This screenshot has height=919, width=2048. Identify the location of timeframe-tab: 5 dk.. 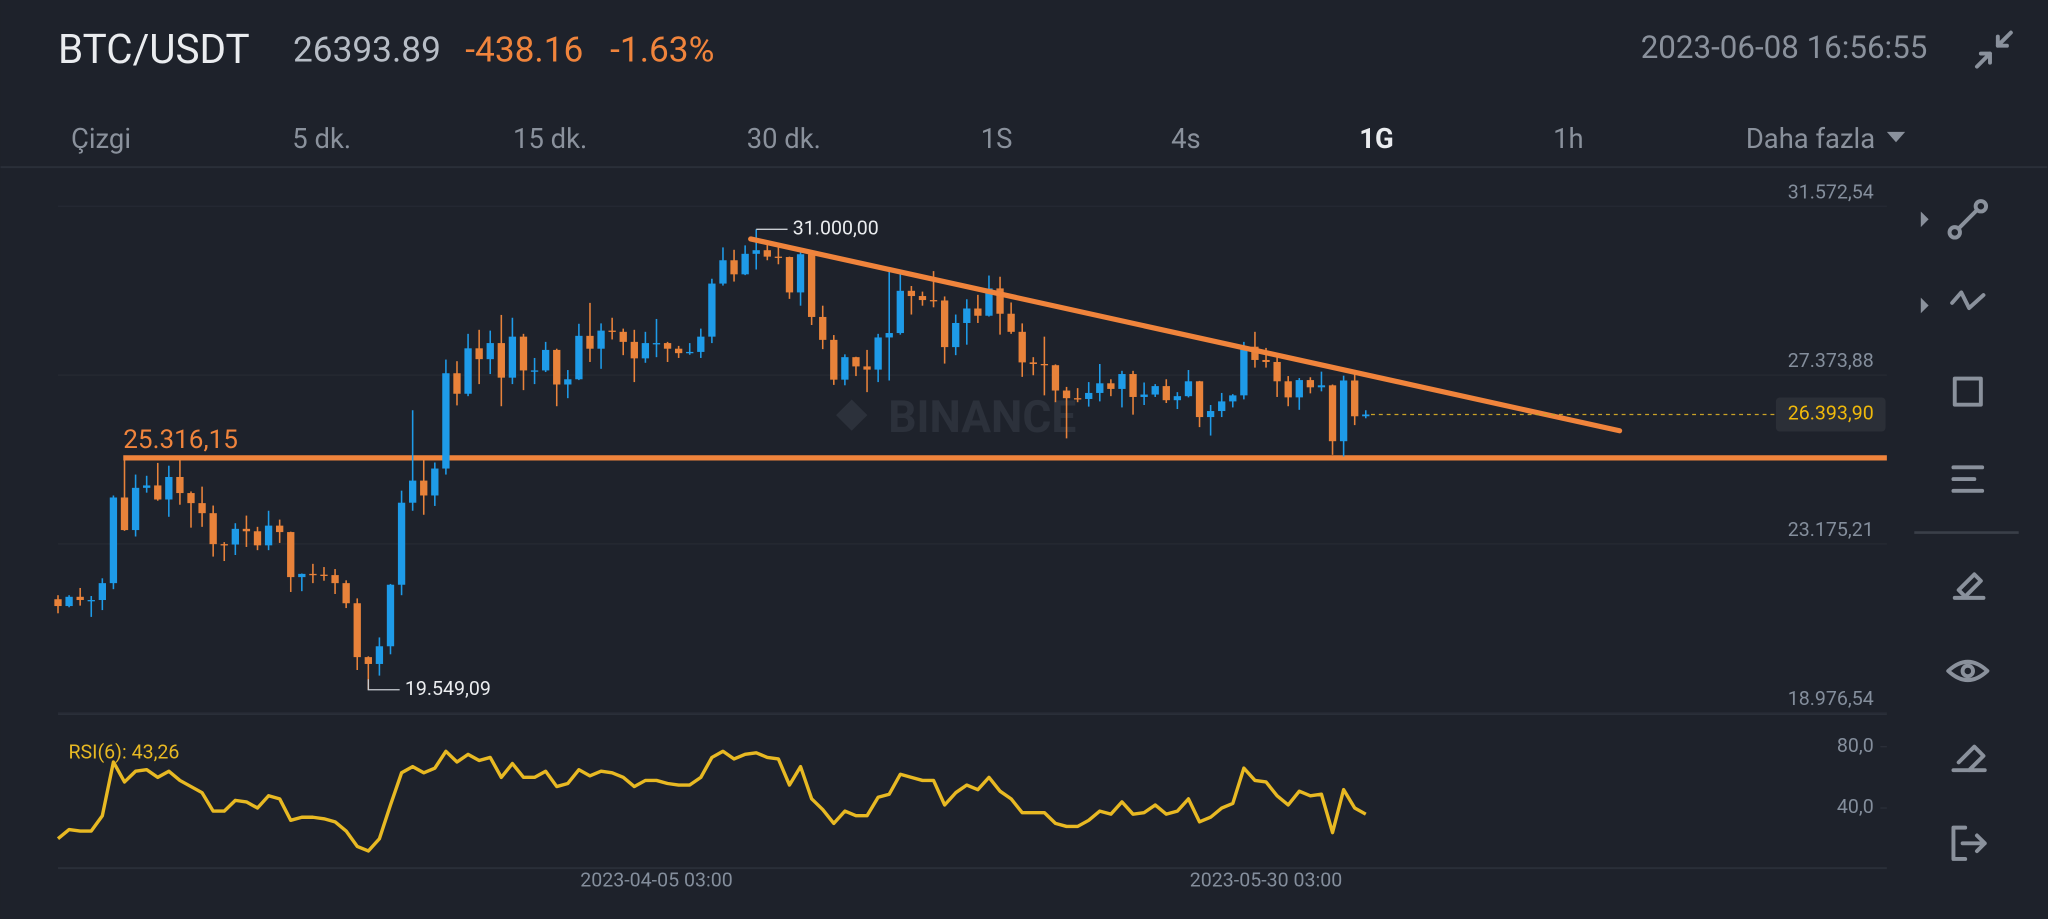
(321, 139).